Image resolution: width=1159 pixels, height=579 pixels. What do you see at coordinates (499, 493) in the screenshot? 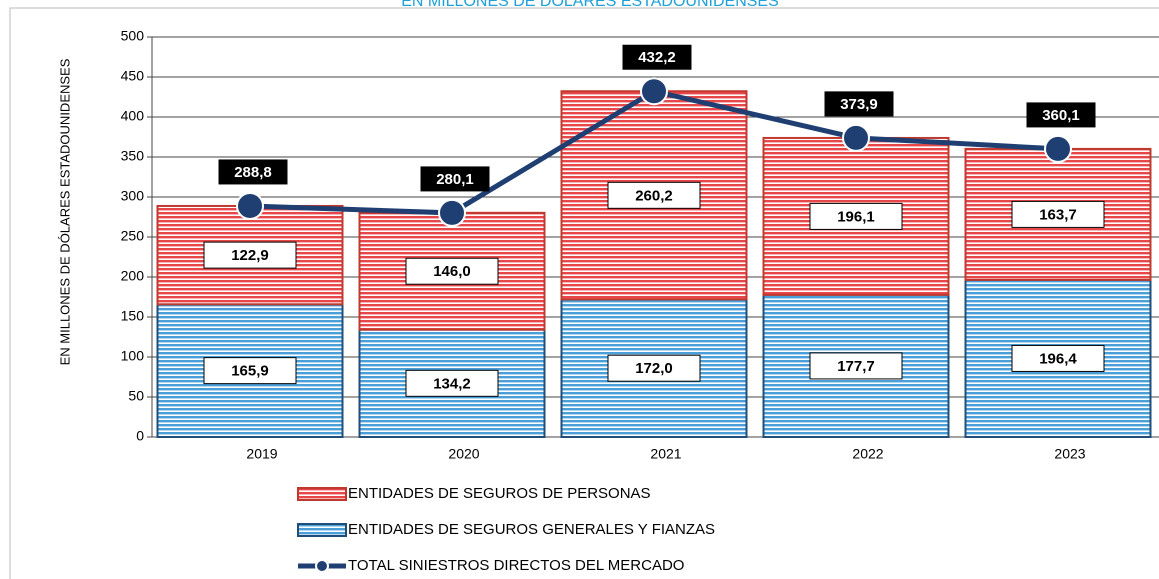
I see `legend-label: ENTIDADES DE SEGUROS DE PERSONAS` at bounding box center [499, 493].